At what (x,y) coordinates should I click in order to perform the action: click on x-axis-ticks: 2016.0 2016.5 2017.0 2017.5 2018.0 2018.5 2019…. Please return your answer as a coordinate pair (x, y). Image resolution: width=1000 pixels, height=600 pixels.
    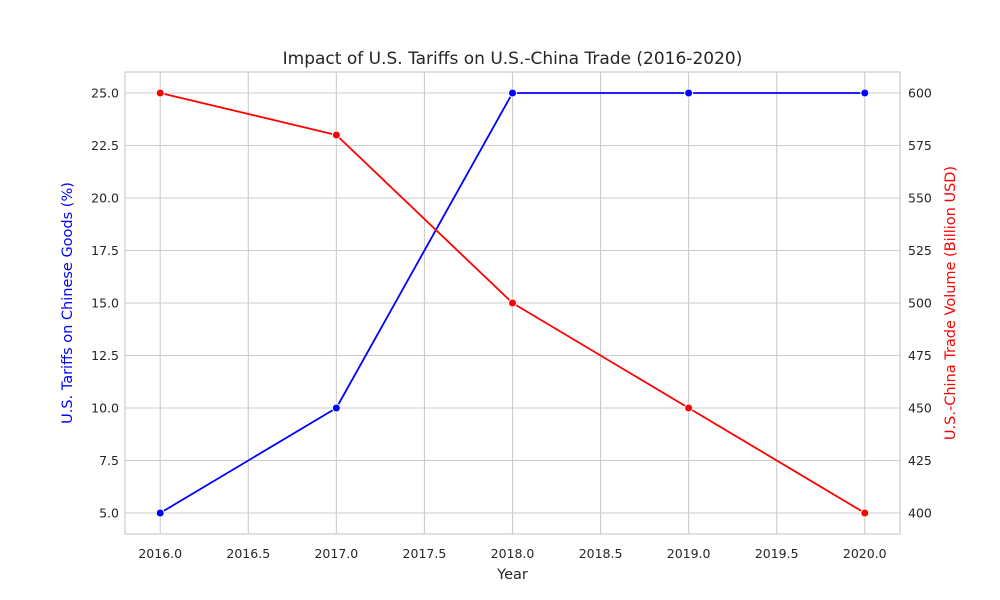
    Looking at the image, I should click on (512, 553).